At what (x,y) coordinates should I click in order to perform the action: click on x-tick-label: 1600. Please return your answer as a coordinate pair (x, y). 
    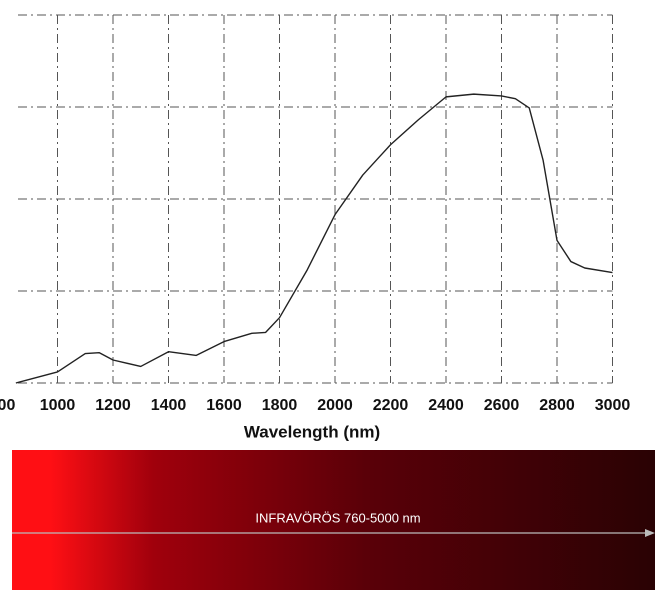
    Looking at the image, I should click on (224, 405).